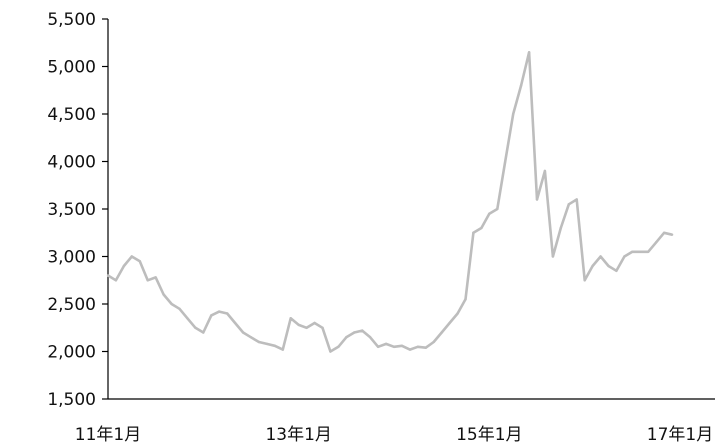 This screenshot has height=446, width=724. Describe the element at coordinates (71, 68) in the screenshot. I see `y-tick-label: 5,000` at that location.